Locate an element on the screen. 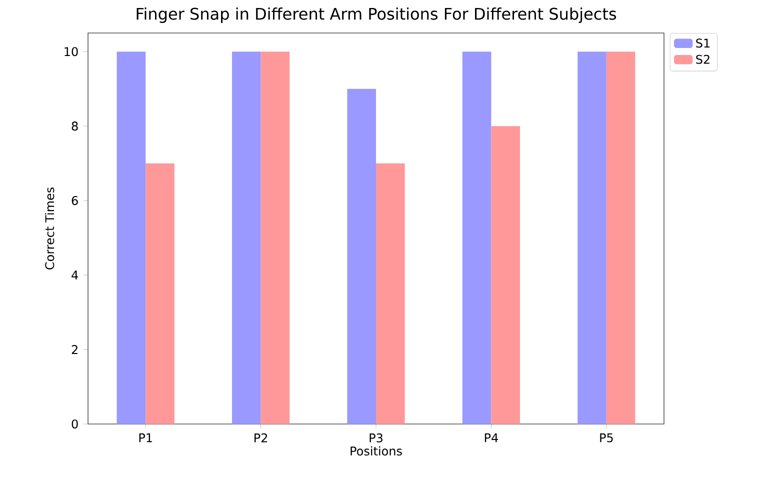  y-tick-label: 6 is located at coordinates (75, 201).